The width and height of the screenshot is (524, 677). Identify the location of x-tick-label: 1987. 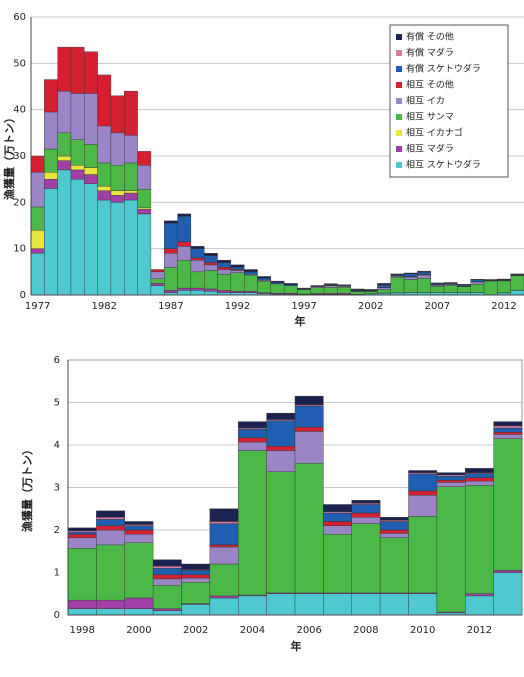
(170, 306).